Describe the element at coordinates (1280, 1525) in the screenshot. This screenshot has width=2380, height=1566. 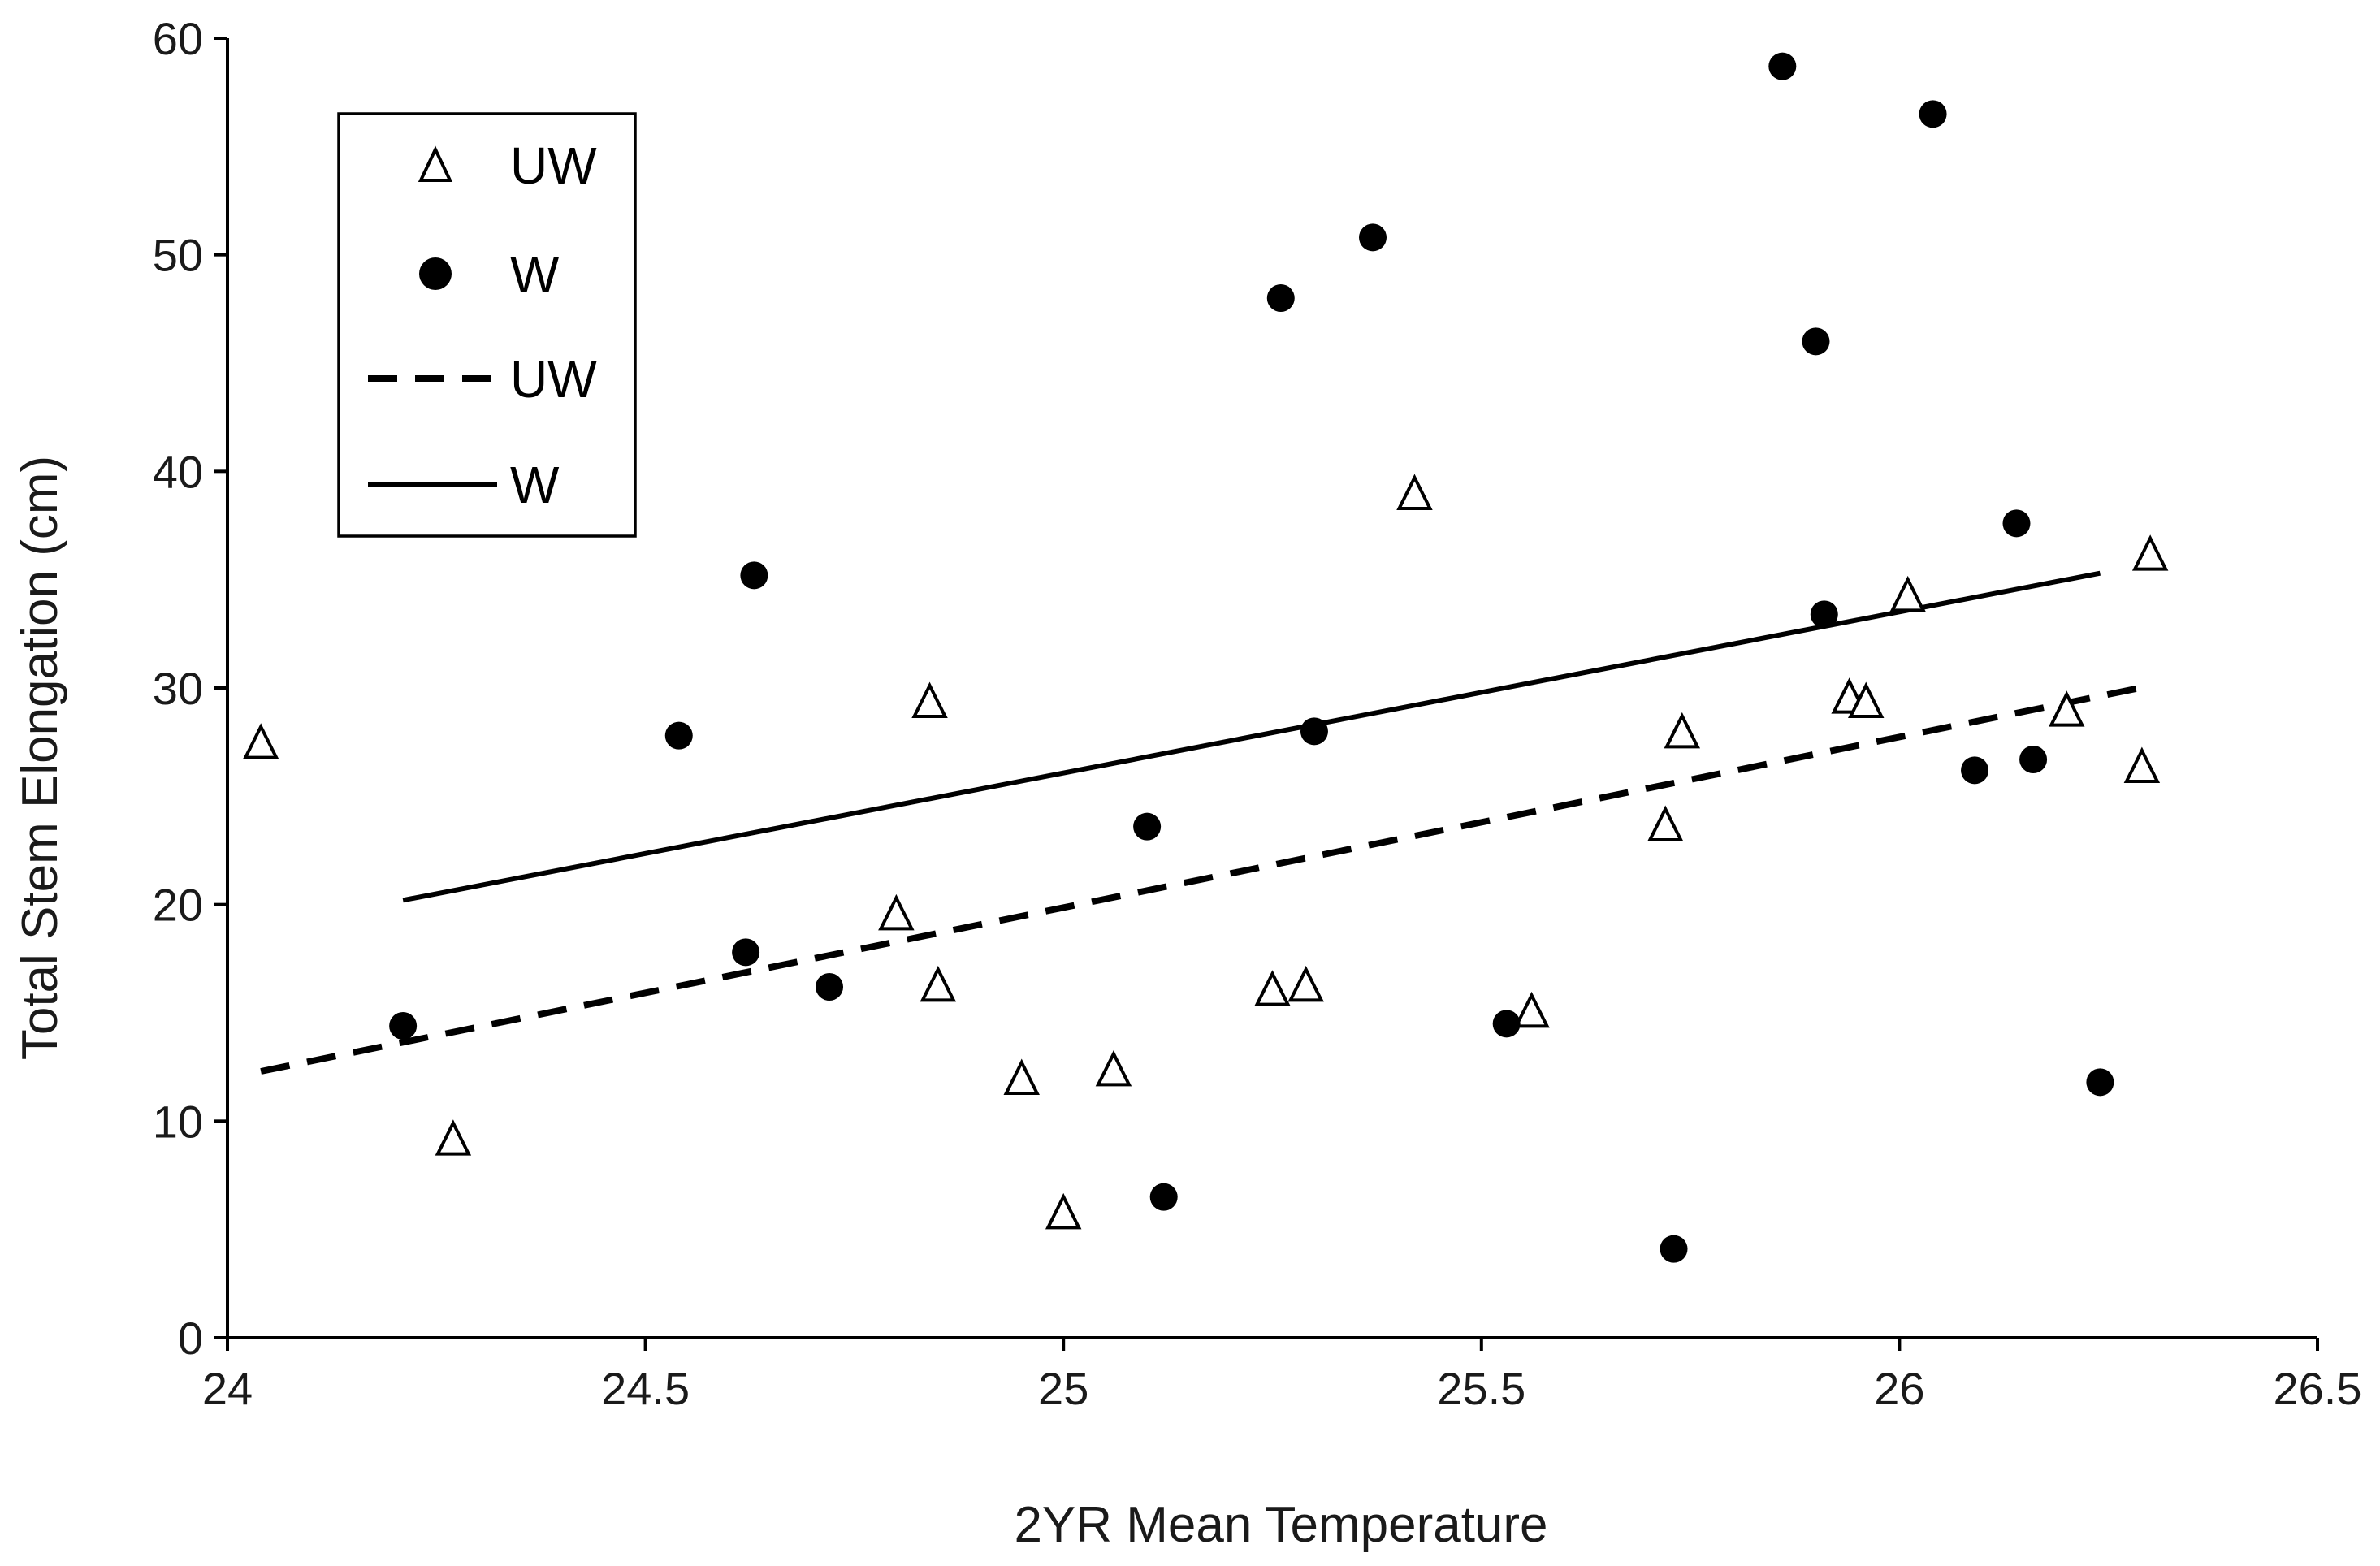
I see `x-axis-title: 2YR Mean Temperature` at that location.